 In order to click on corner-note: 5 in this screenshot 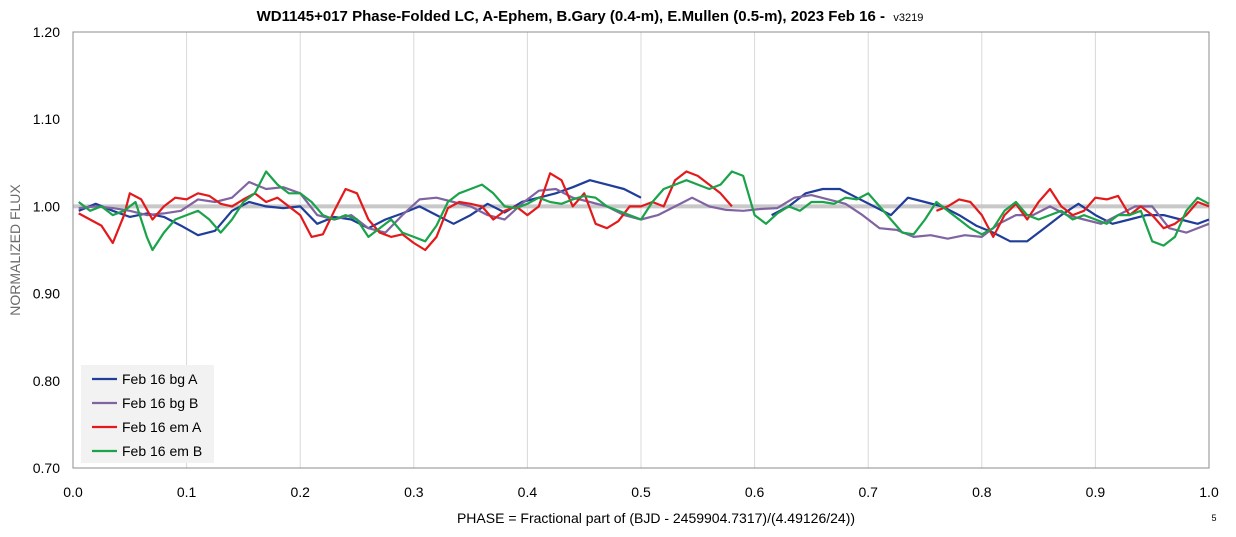, I will do `click(1213, 518)`.